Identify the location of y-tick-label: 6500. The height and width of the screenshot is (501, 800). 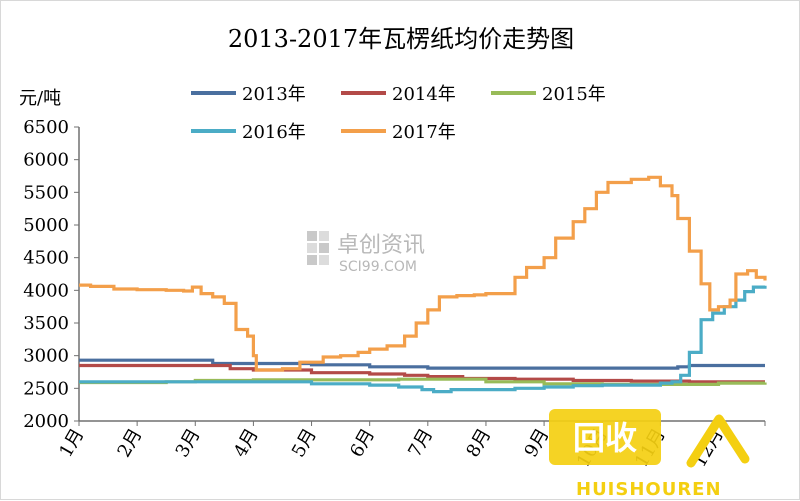
(46, 127).